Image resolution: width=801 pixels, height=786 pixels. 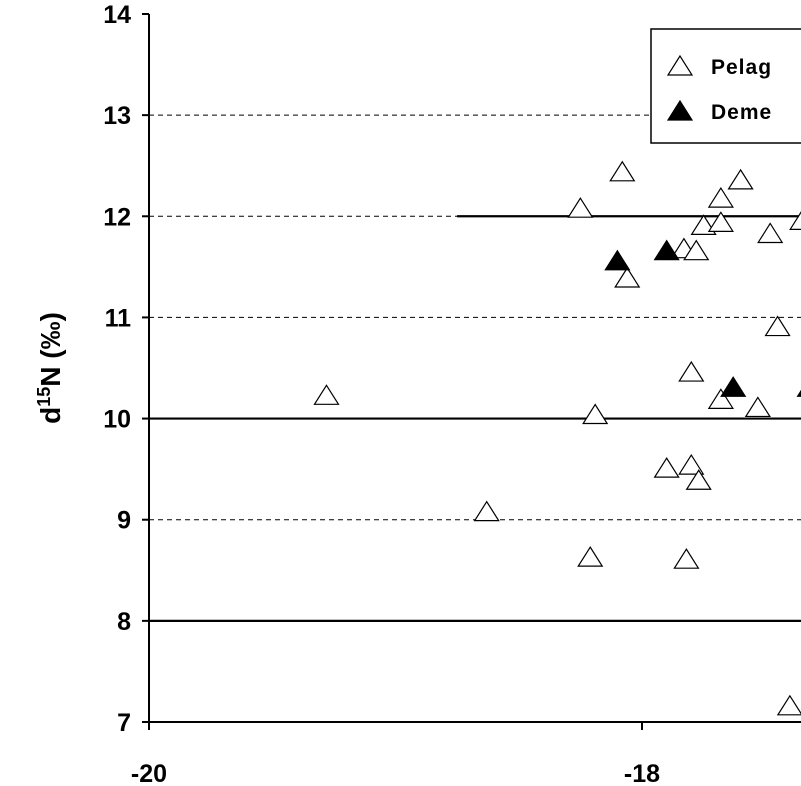 What do you see at coordinates (149, 773) in the screenshot?
I see `x-tick-label: -20` at bounding box center [149, 773].